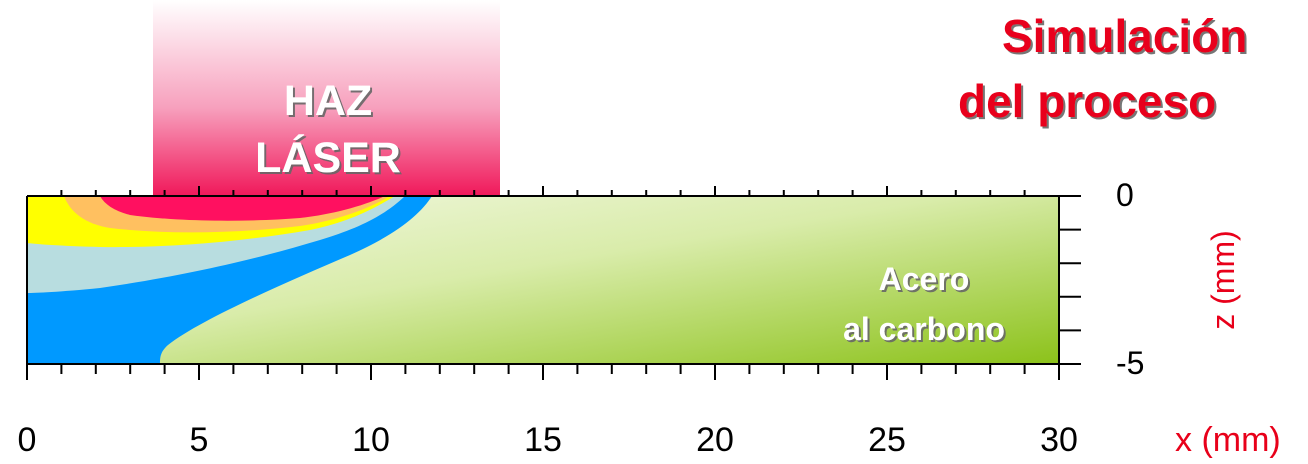 The height and width of the screenshot is (464, 1308). Describe the element at coordinates (1087, 101) in the screenshot. I see `title-line2: del proceso` at that location.